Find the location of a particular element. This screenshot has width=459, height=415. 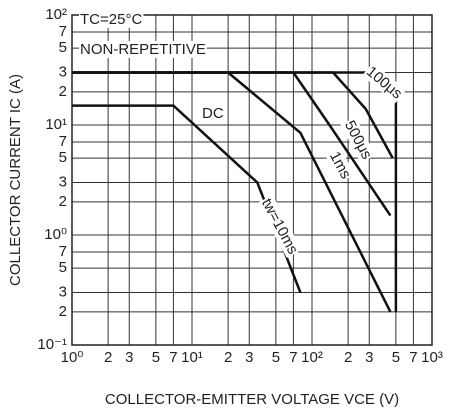

y-tick-label: 10⁰ is located at coordinates (55, 234).